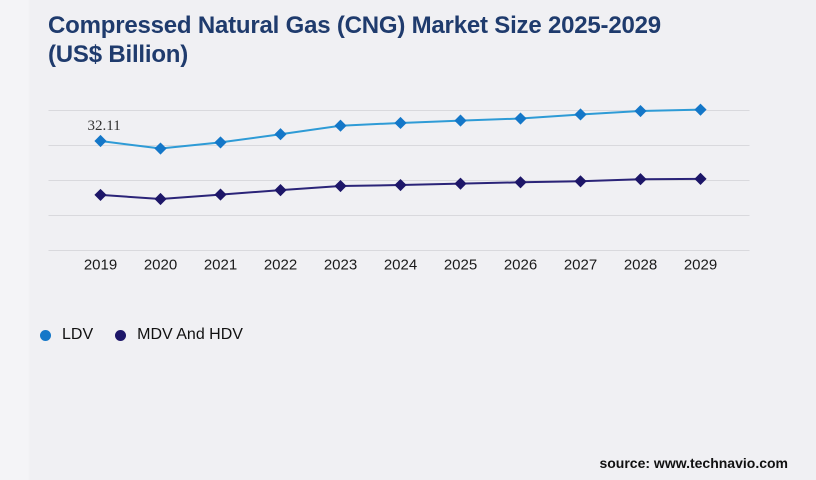 The height and width of the screenshot is (480, 816). Describe the element at coordinates (640, 265) in the screenshot. I see `x-axis-label: 2028` at that location.